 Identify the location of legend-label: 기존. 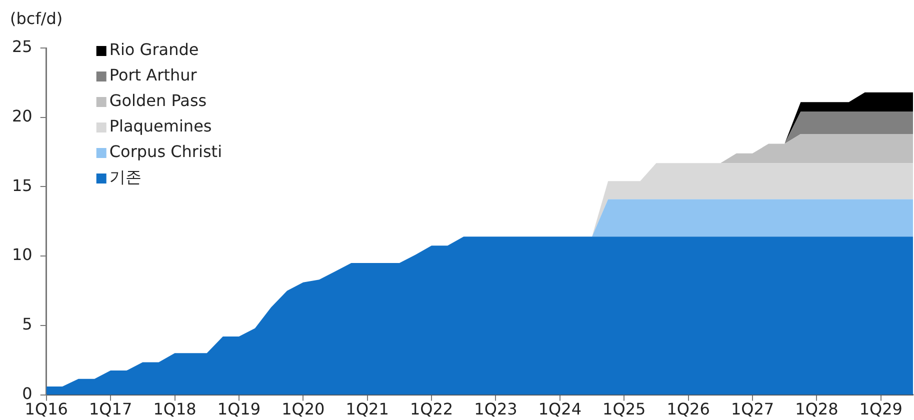
(125, 177).